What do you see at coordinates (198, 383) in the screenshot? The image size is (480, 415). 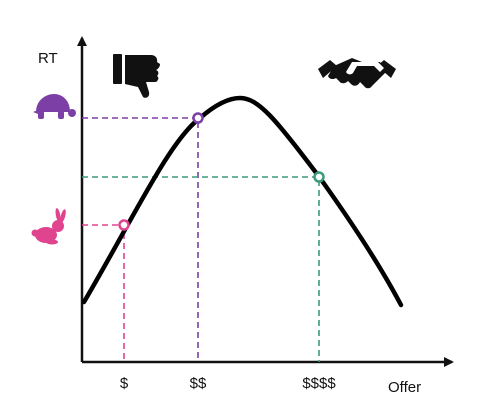 I see `x-tick-label-2: $$` at bounding box center [198, 383].